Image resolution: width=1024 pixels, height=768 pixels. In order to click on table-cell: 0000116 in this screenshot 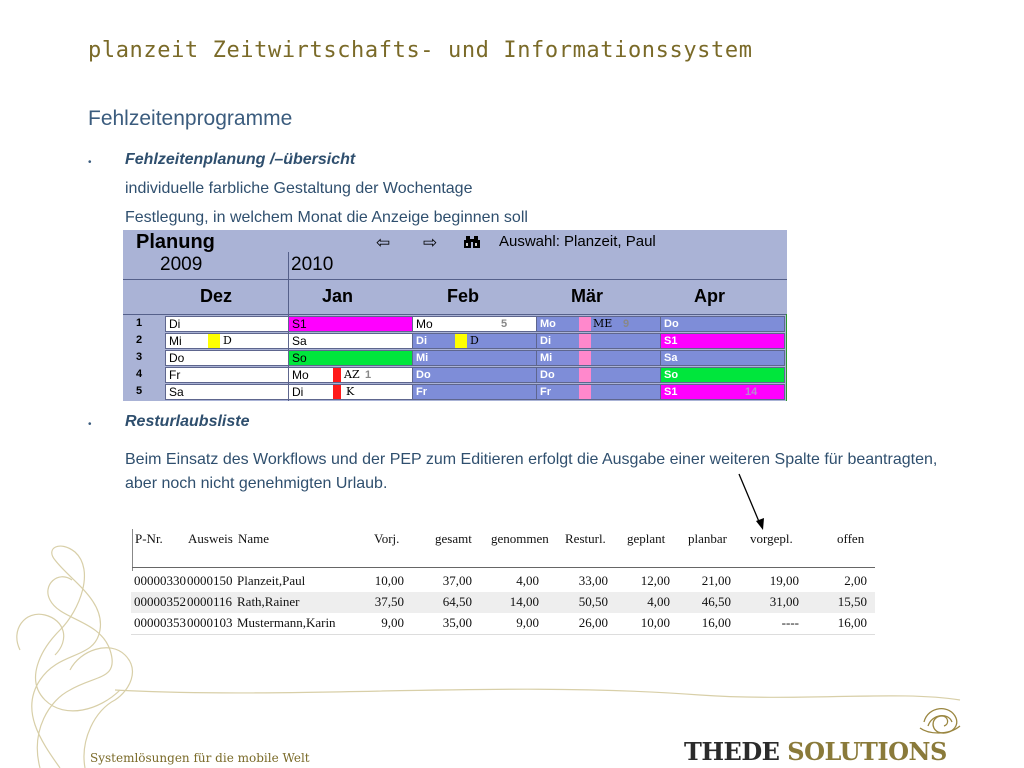, I will do `click(210, 601)`.